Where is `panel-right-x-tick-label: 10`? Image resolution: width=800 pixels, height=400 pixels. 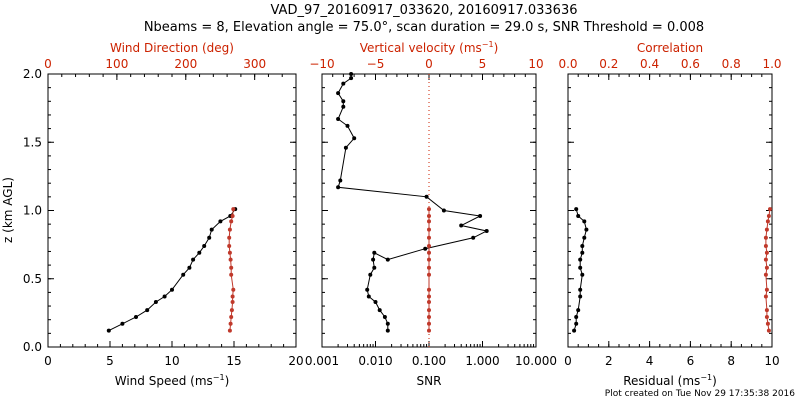 panel-right-x-tick-label: 10 is located at coordinates (771, 361).